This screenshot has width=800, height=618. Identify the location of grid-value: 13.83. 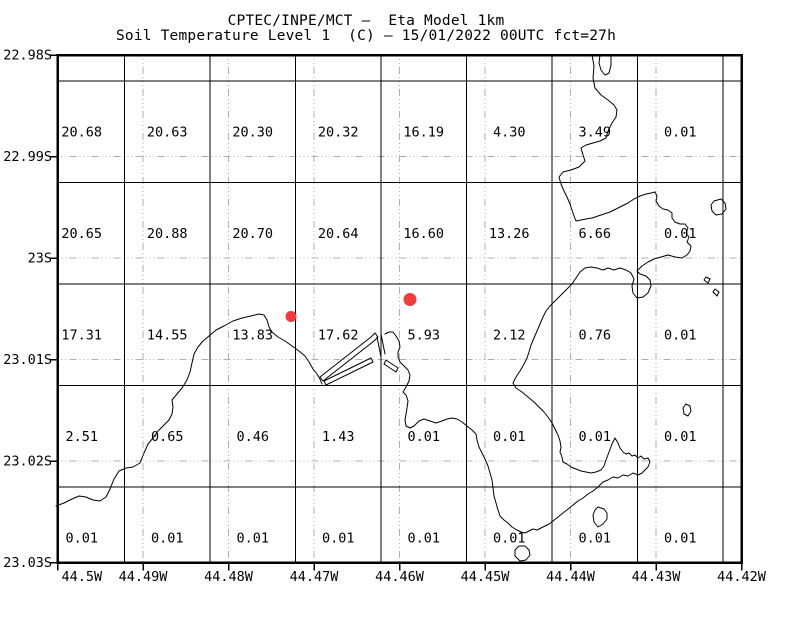
(252, 335).